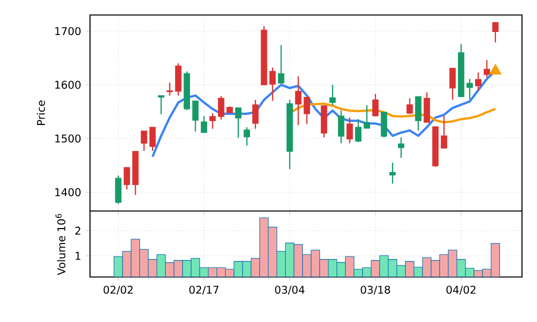 The height and width of the screenshot is (322, 537). I want to click on y-tick-label: 2, so click(77, 230).